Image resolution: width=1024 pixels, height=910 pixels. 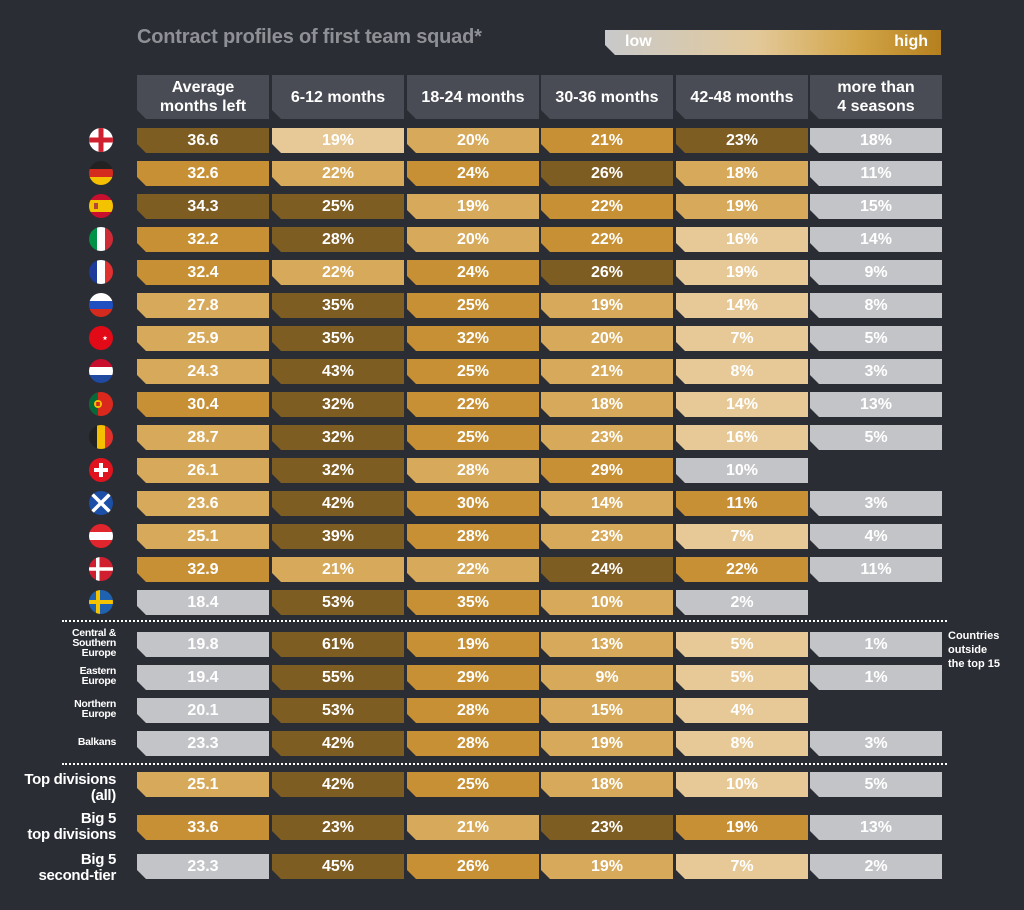 I want to click on table-cell: 25%, so click(x=473, y=371).